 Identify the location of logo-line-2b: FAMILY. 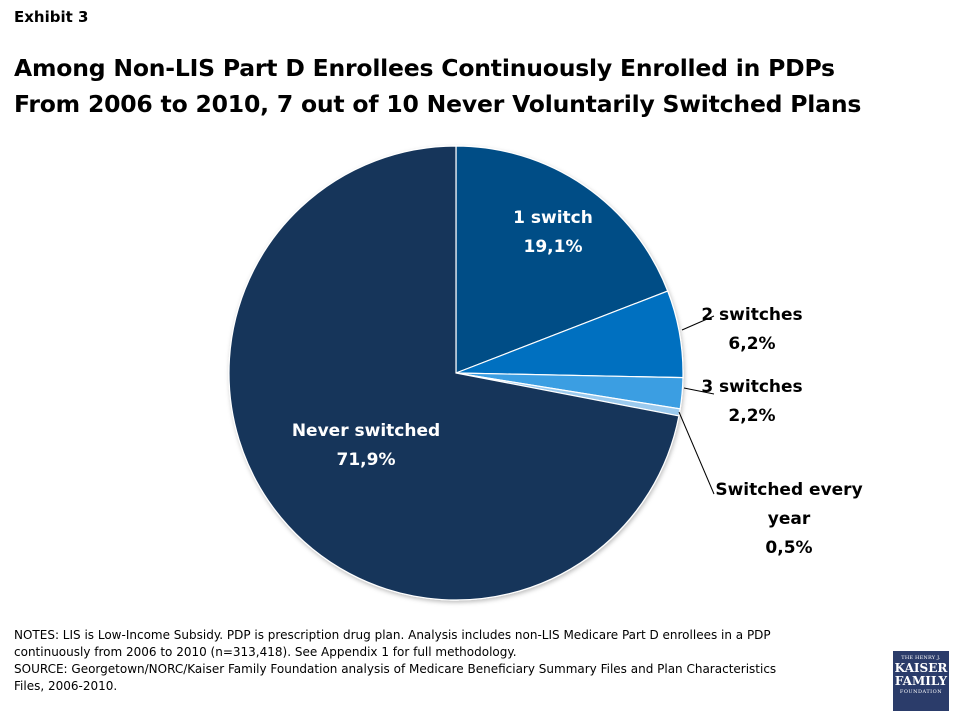
(921, 681).